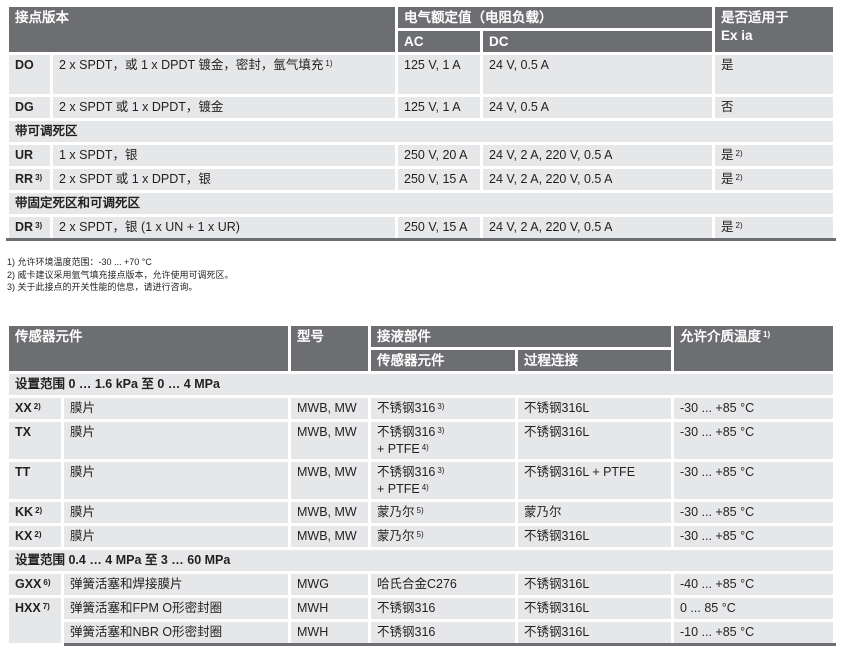  I want to click on contact-description: 2 x SPDT 或 1 x DPDT，银, so click(224, 179).